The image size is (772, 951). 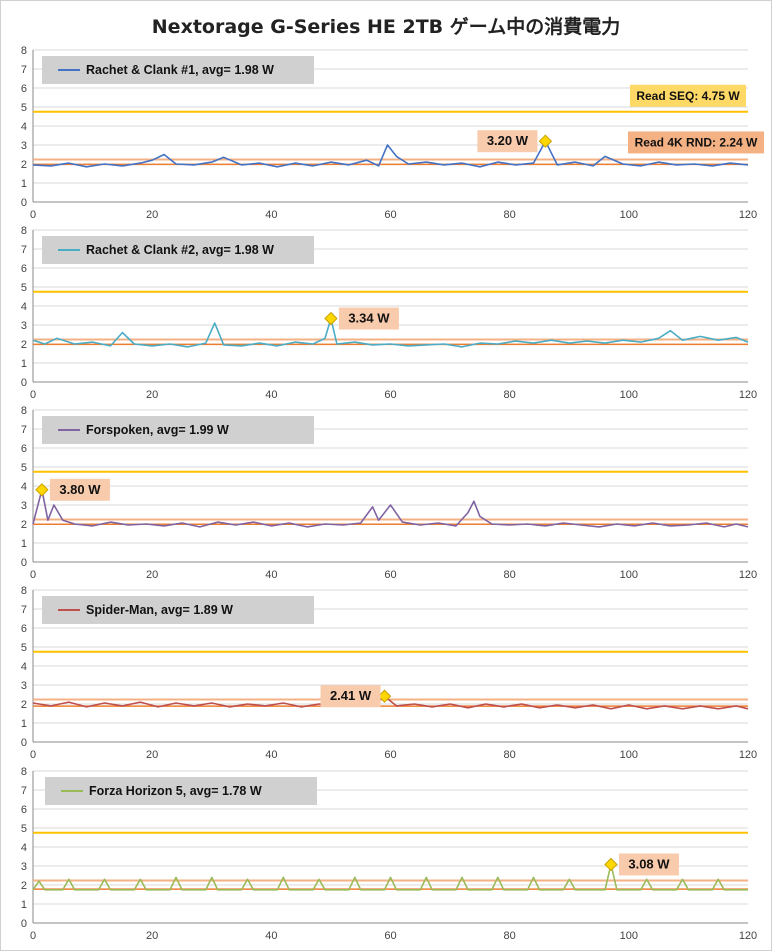 I want to click on peak-label: 3.80 W, so click(x=80, y=489).